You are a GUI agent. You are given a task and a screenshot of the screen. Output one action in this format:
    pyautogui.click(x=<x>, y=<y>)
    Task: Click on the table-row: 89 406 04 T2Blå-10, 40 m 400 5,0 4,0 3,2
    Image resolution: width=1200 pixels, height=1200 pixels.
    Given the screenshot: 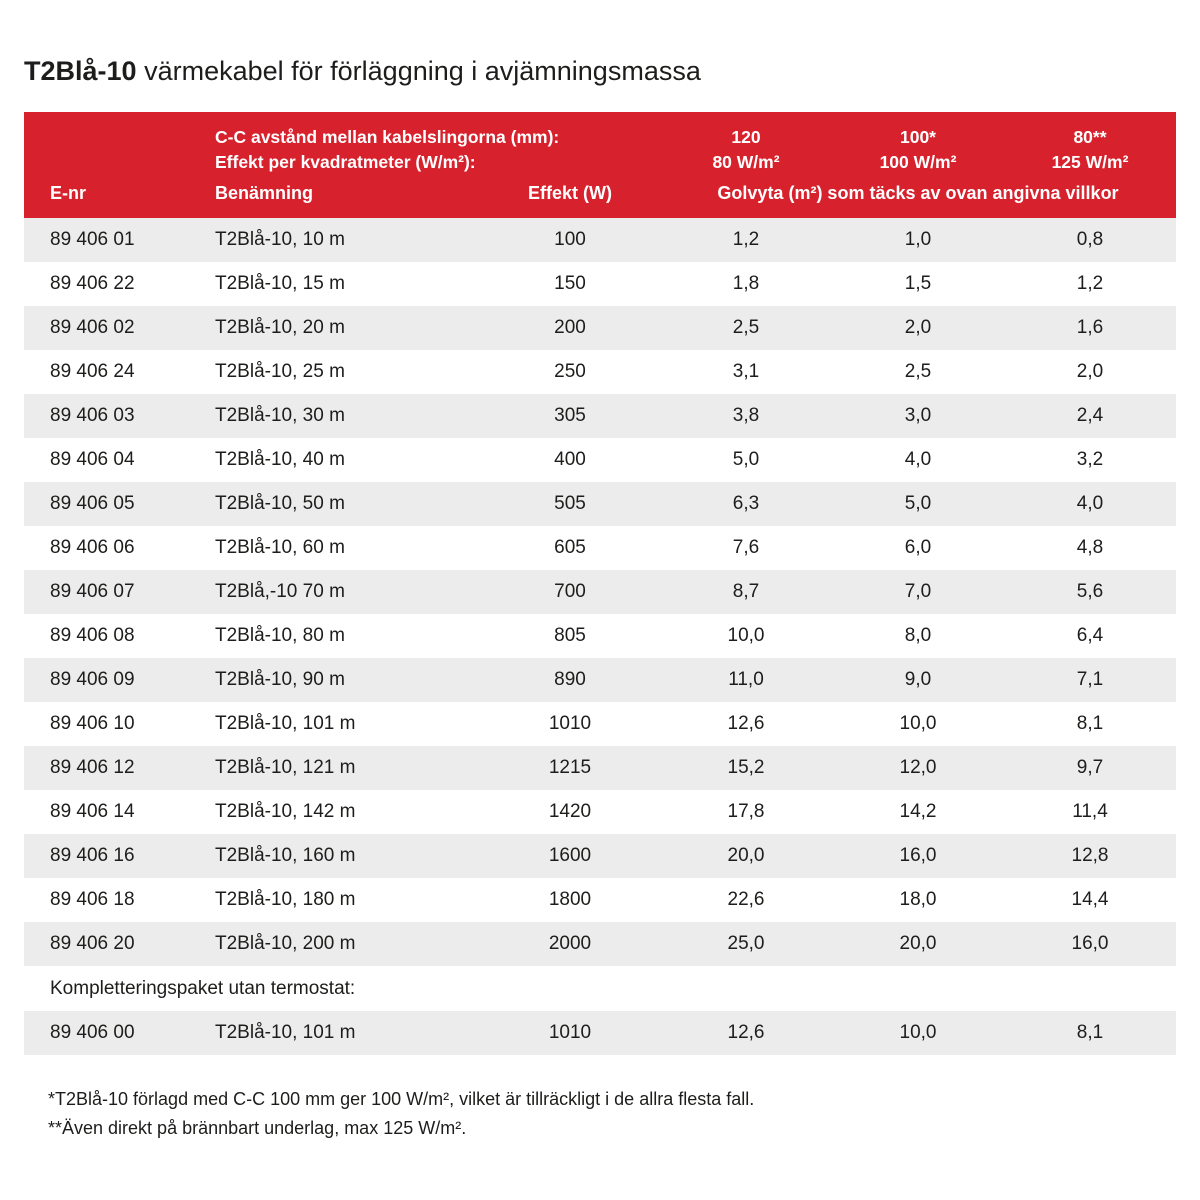 What is the action you would take?
    pyautogui.click(x=600, y=460)
    